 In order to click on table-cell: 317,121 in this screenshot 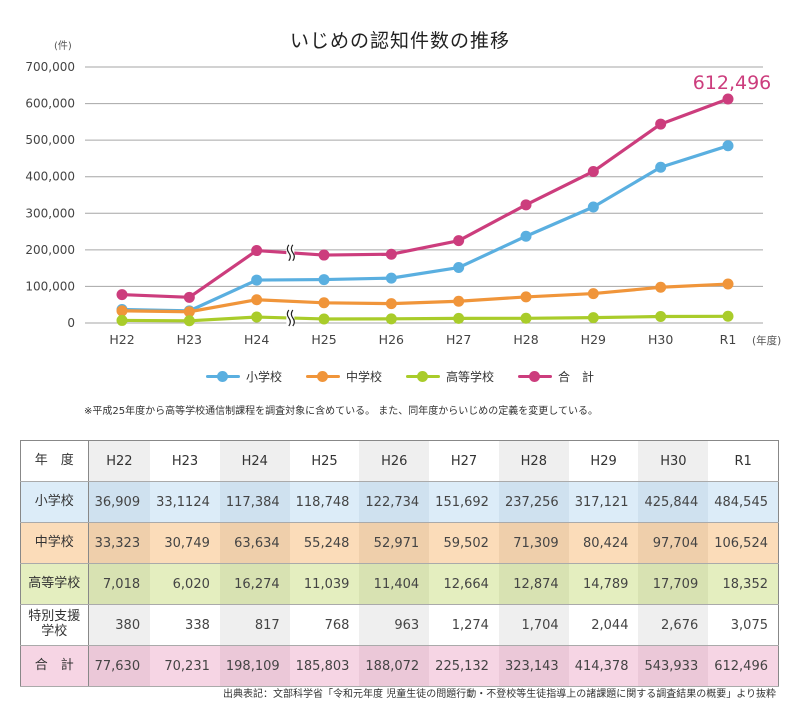, I will do `click(603, 502)`.